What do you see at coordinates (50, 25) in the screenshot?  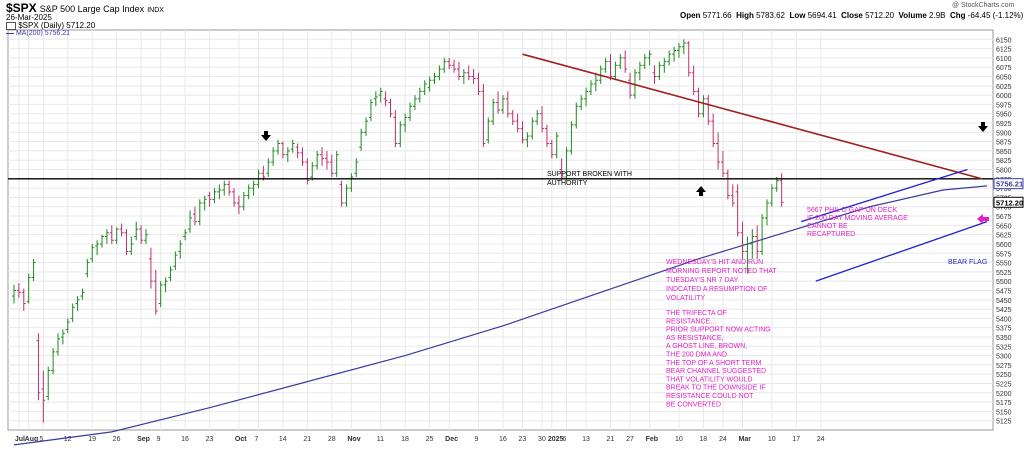 I see `legend-price: $SPX (Daily) 5712.20` at bounding box center [50, 25].